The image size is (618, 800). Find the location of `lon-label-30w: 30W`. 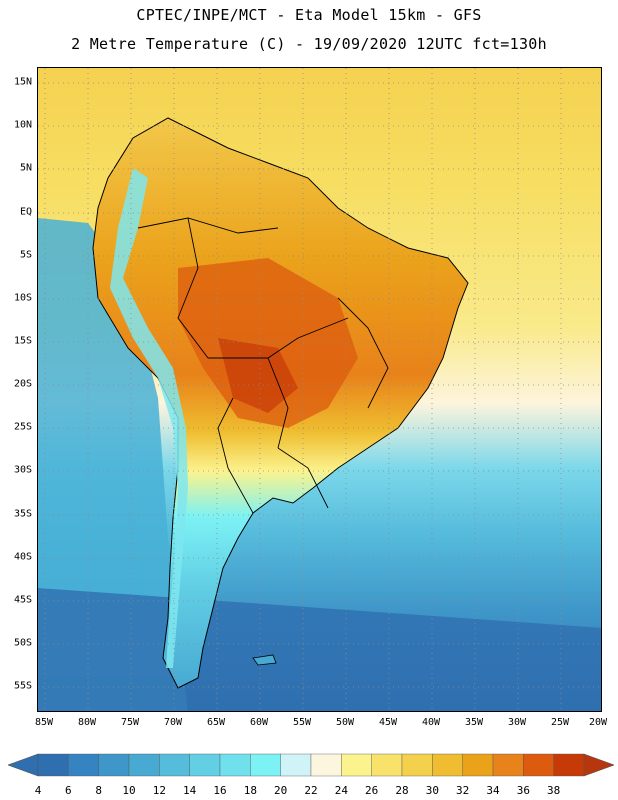

lon-label-30w: 30W is located at coordinates (517, 722).